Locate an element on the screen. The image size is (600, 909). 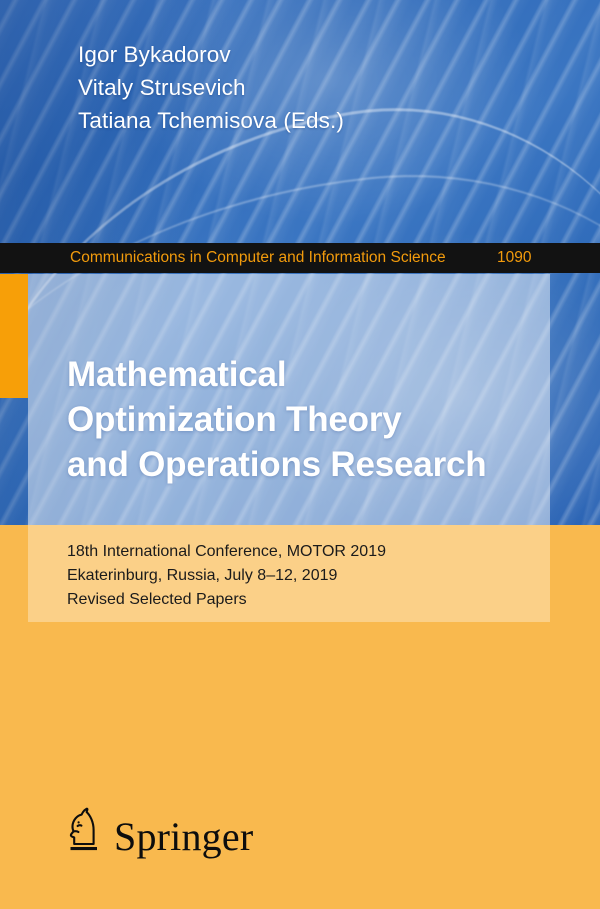
springer-knight-icon is located at coordinates (83, 829).